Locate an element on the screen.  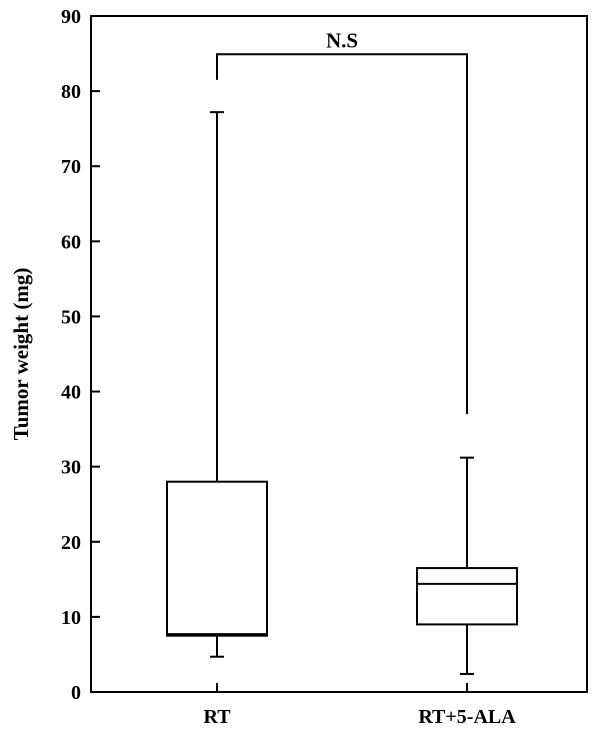
y-tick-label: 60 is located at coordinates (71, 242).